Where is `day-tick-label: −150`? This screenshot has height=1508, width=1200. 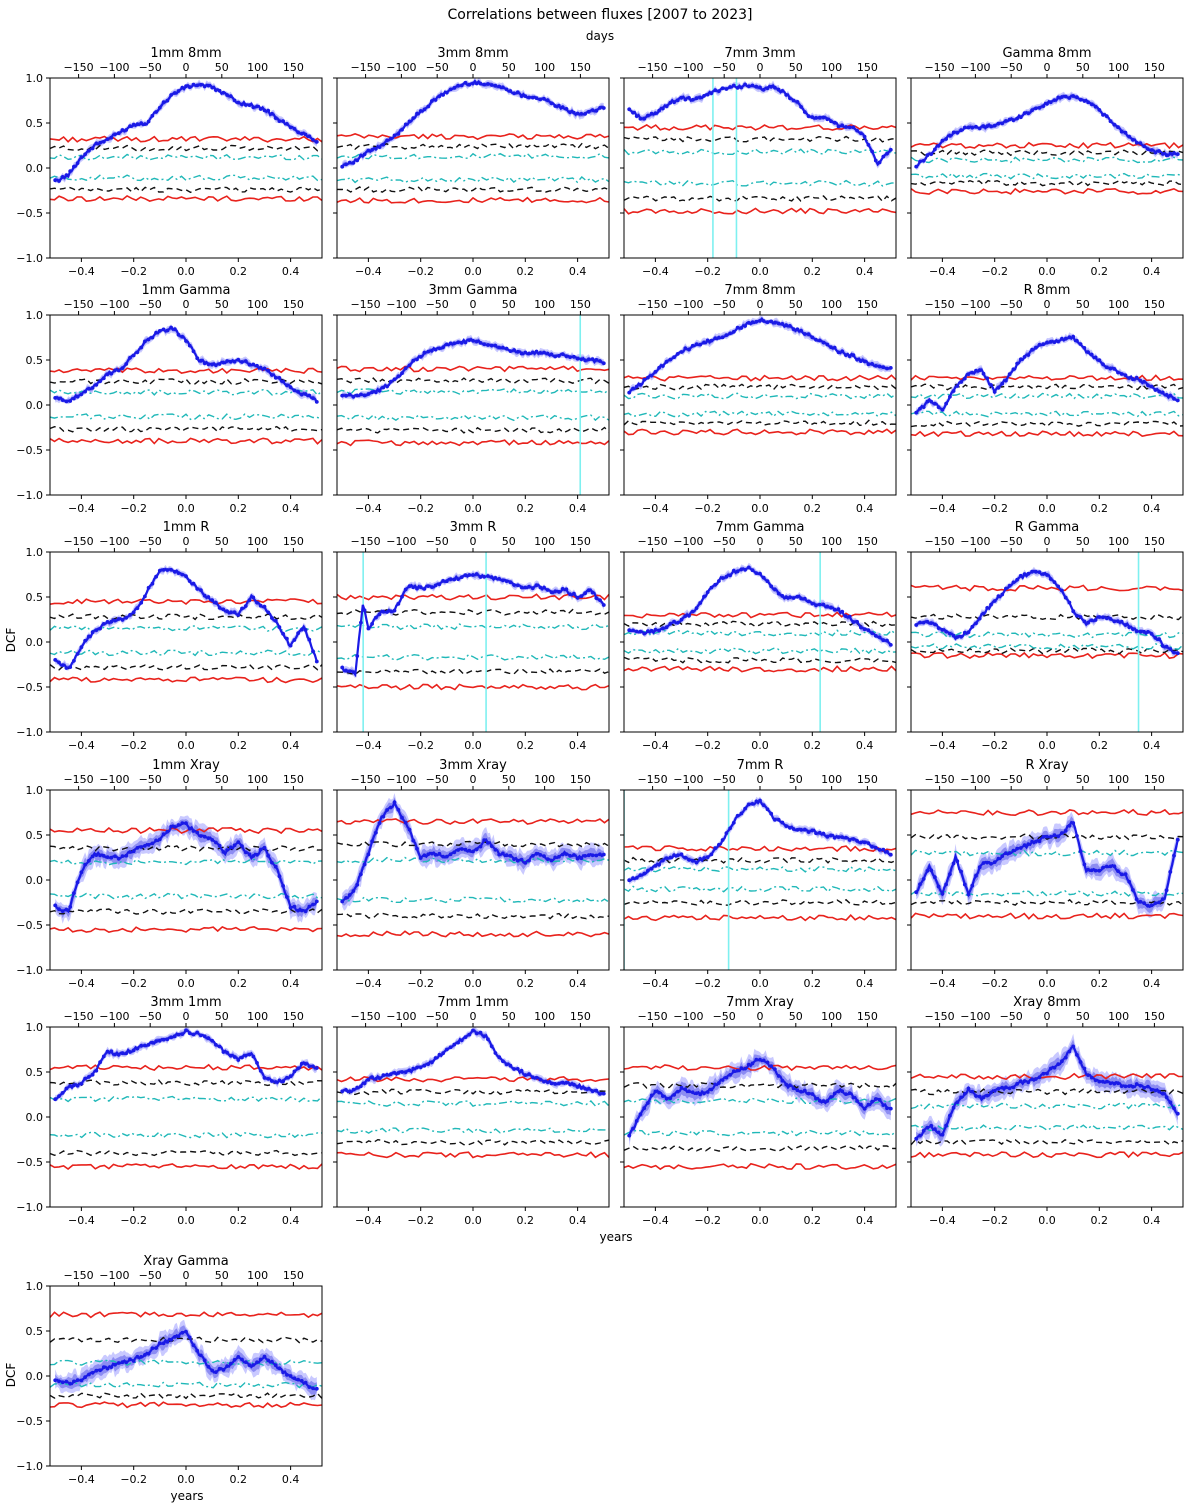
day-tick-label: −150 is located at coordinates (365, 67).